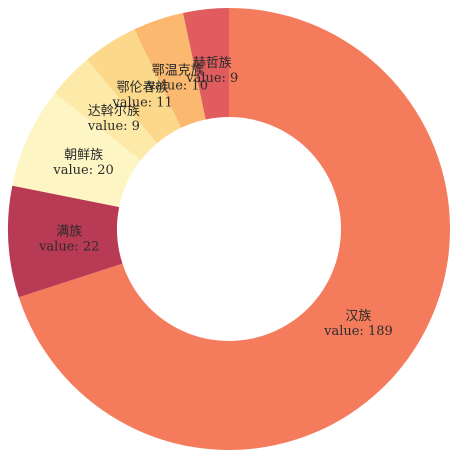  I want to click on slice-label-1: 满族 value: 22, so click(68, 238).